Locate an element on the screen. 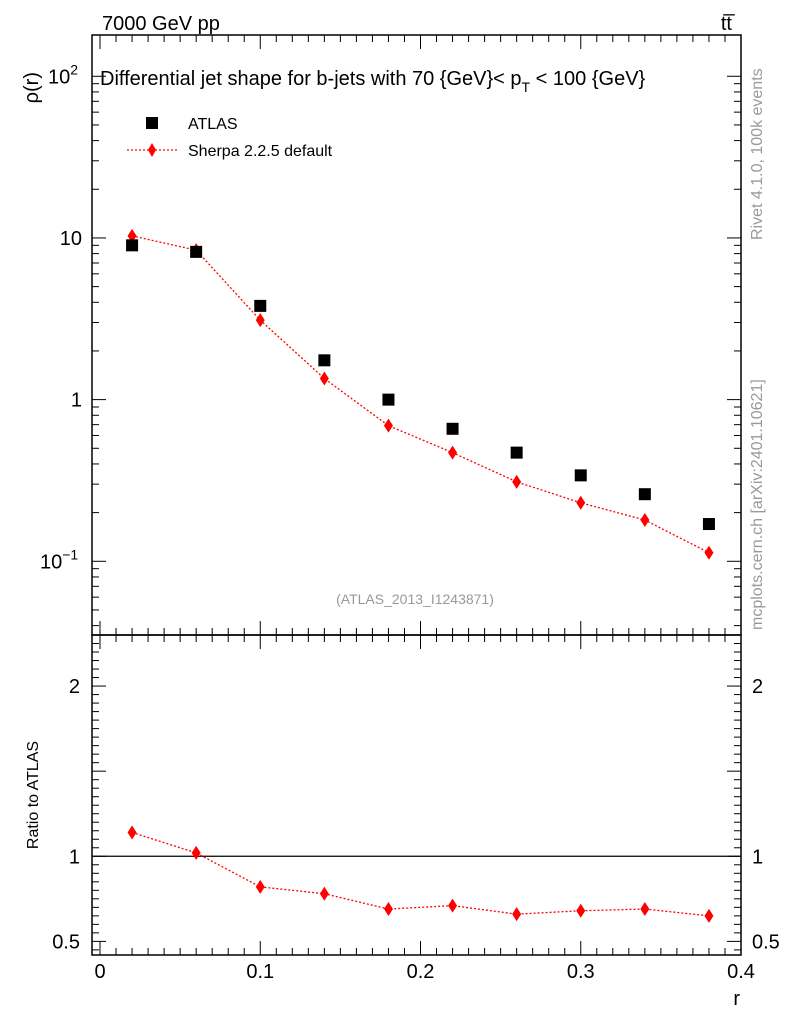  main-y-axis-label: ρ(r) is located at coordinates (32, 87).